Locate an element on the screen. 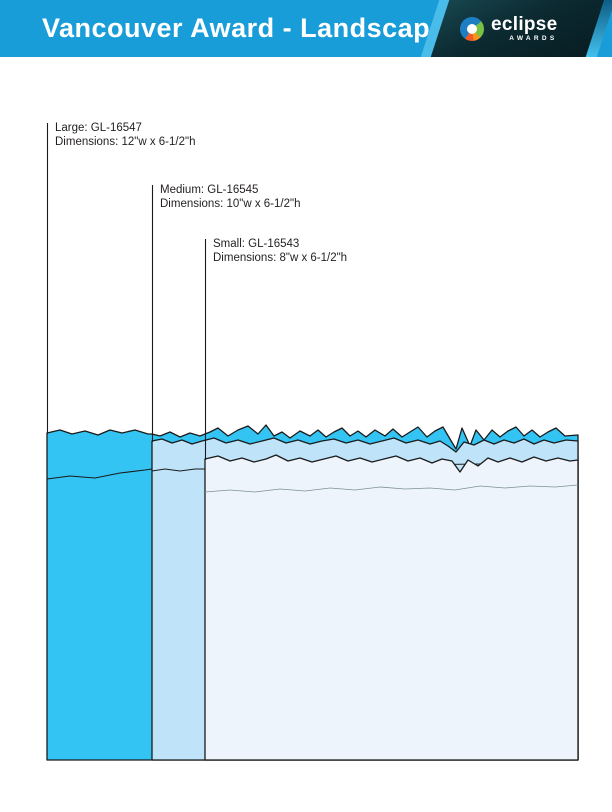  medium-size-dimensions: Dimensions: 10"w x 6-1/2"h is located at coordinates (230, 203).